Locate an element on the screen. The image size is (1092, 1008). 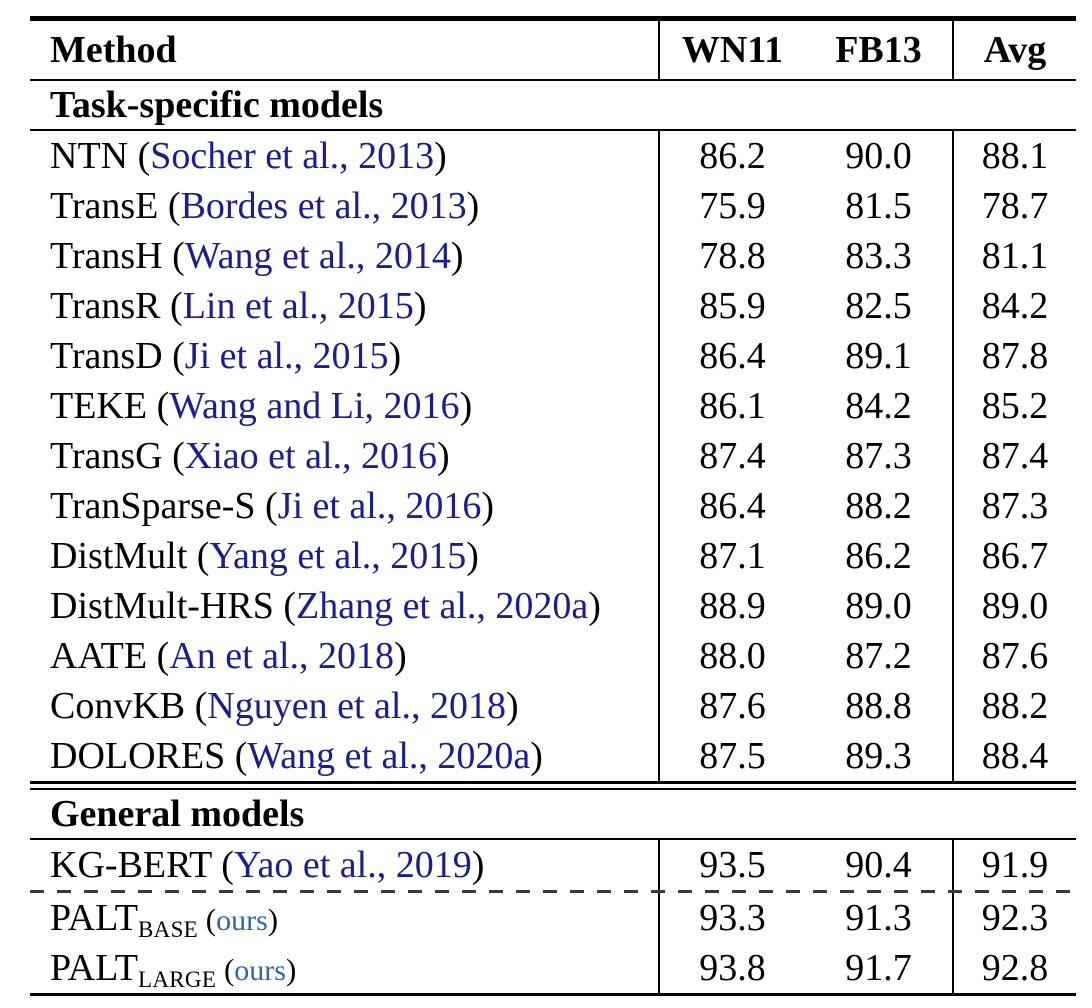
wn11-value: 87.6 is located at coordinates (731, 706).